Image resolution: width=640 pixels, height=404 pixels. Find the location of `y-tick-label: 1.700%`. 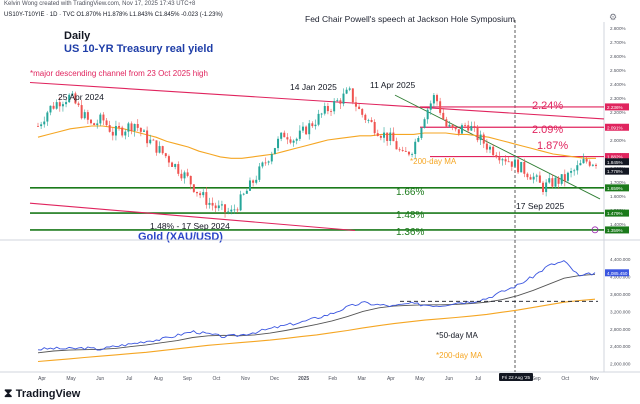

y-tick-label: 1.700% is located at coordinates (618, 182).